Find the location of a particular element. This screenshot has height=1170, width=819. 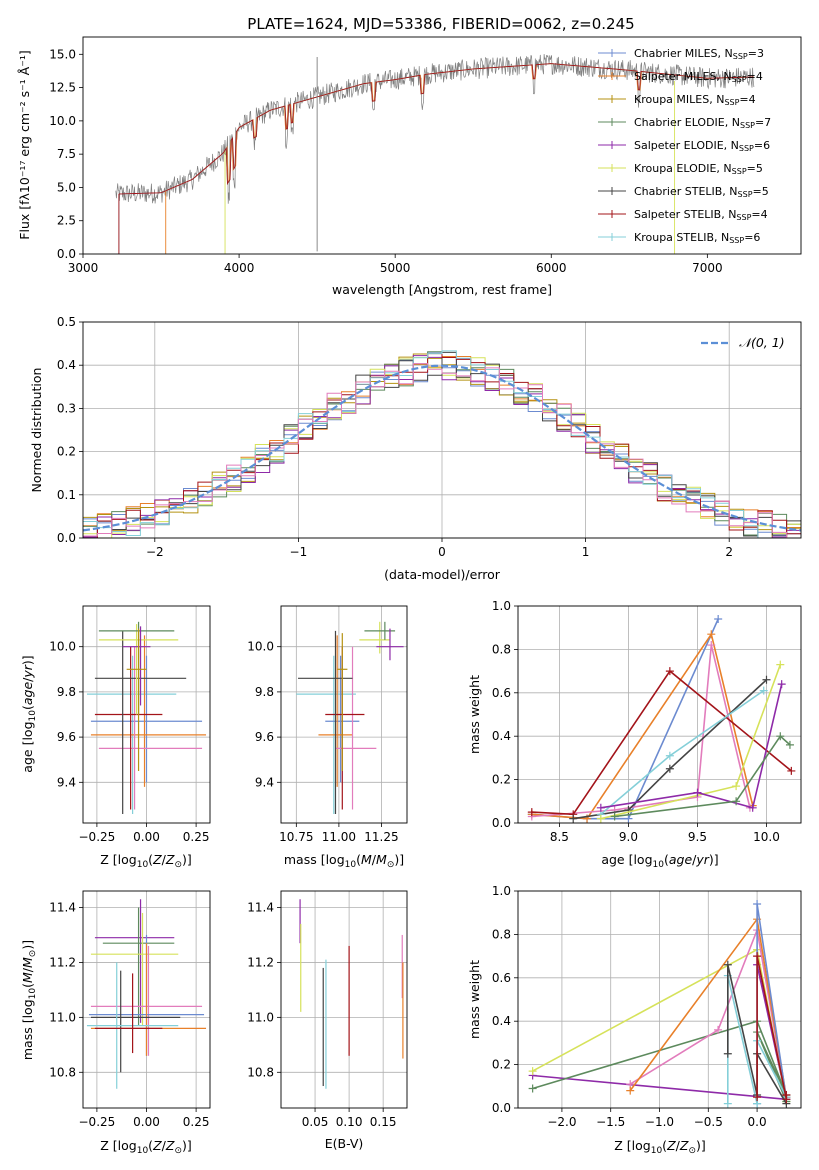

tick-label-x: 0.0 is located at coordinates (757, 1122).